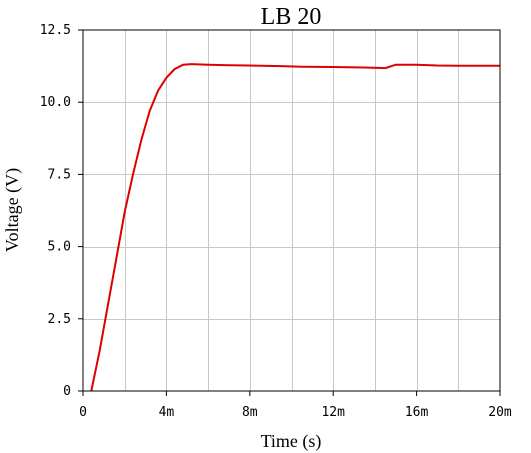  I want to click on x-tick-label-2: 8m, so click(250, 412).